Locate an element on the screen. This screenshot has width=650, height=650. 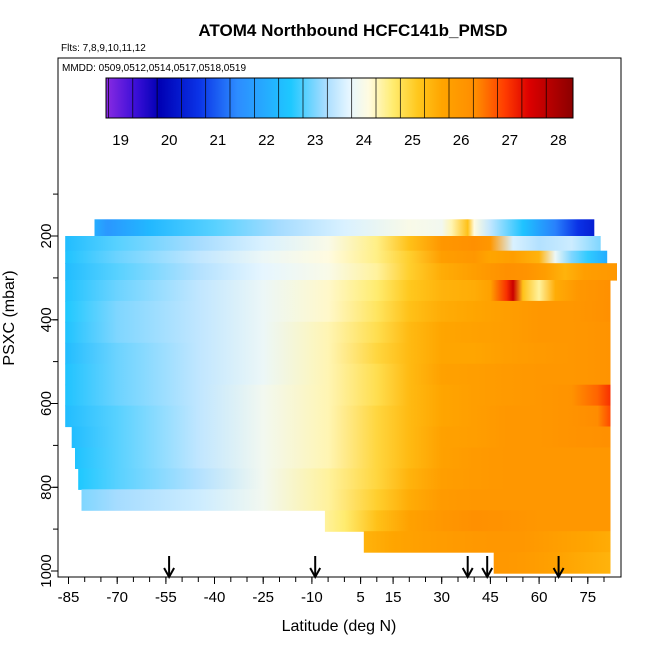
y-axis-label: PSXC (mbar) is located at coordinates (9, 317).